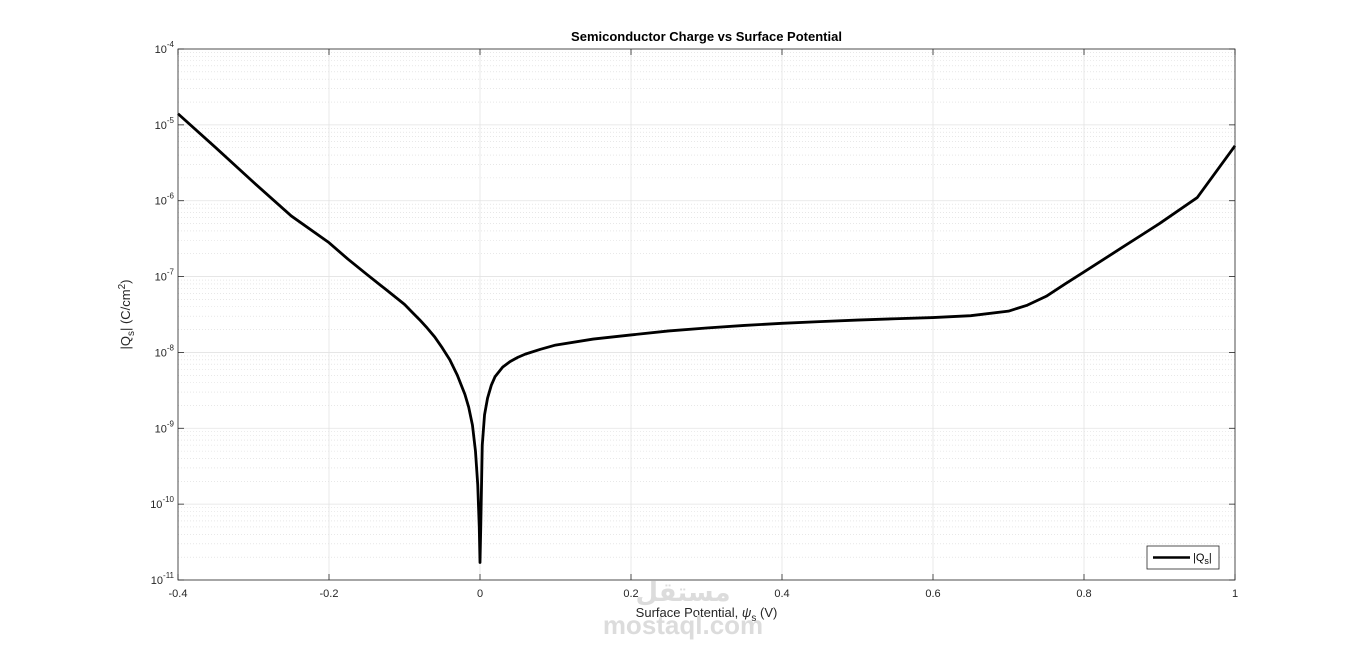 The image size is (1366, 651). What do you see at coordinates (171, 347) in the screenshot?
I see `y-tick-label-exponent: -8` at bounding box center [171, 347].